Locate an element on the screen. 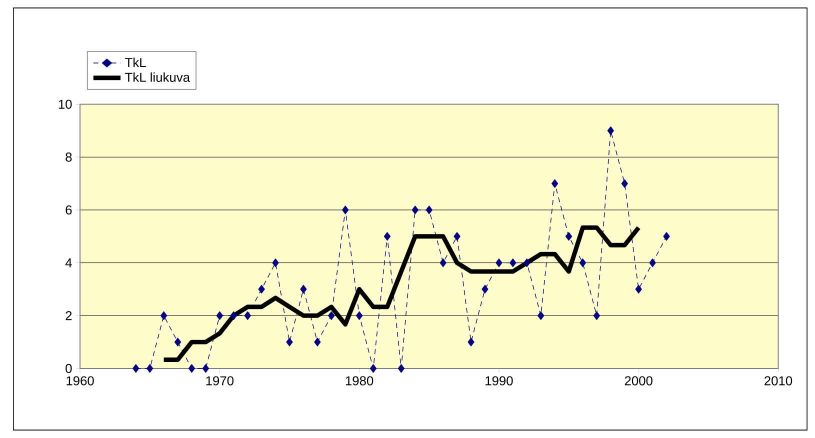 The height and width of the screenshot is (438, 815). y-tick-label: 8 is located at coordinates (69, 157).